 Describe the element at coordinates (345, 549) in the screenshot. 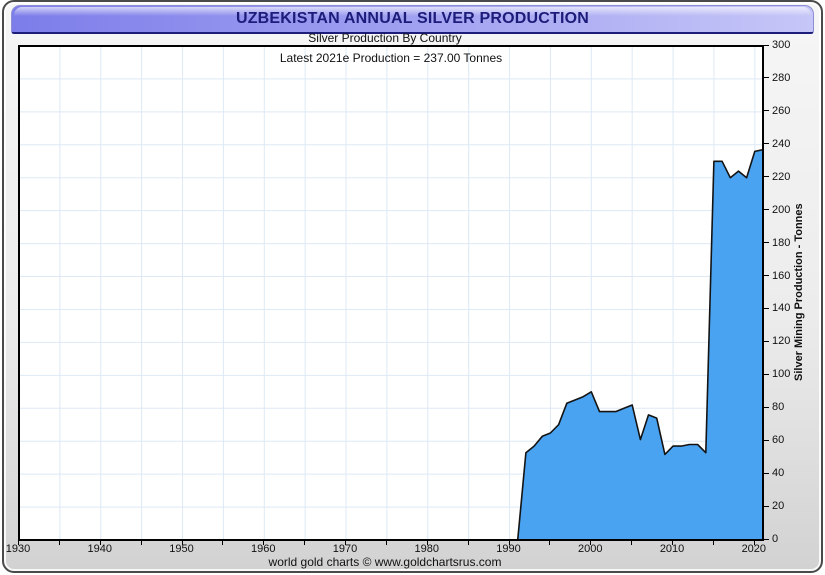

I see `x-tick-label: 1970` at that location.